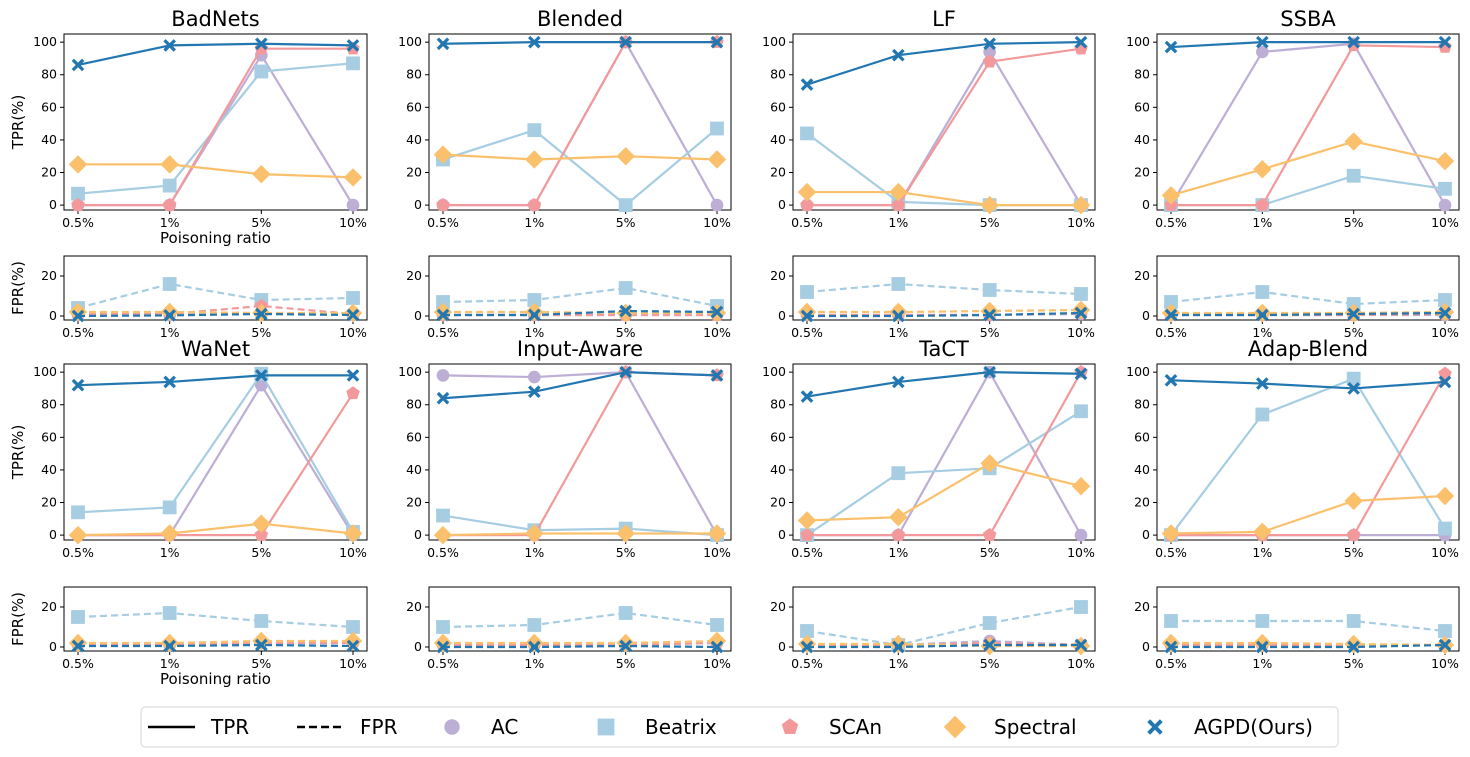  What do you see at coordinates (215, 349) in the screenshot?
I see `panel-title: WaNet` at bounding box center [215, 349].